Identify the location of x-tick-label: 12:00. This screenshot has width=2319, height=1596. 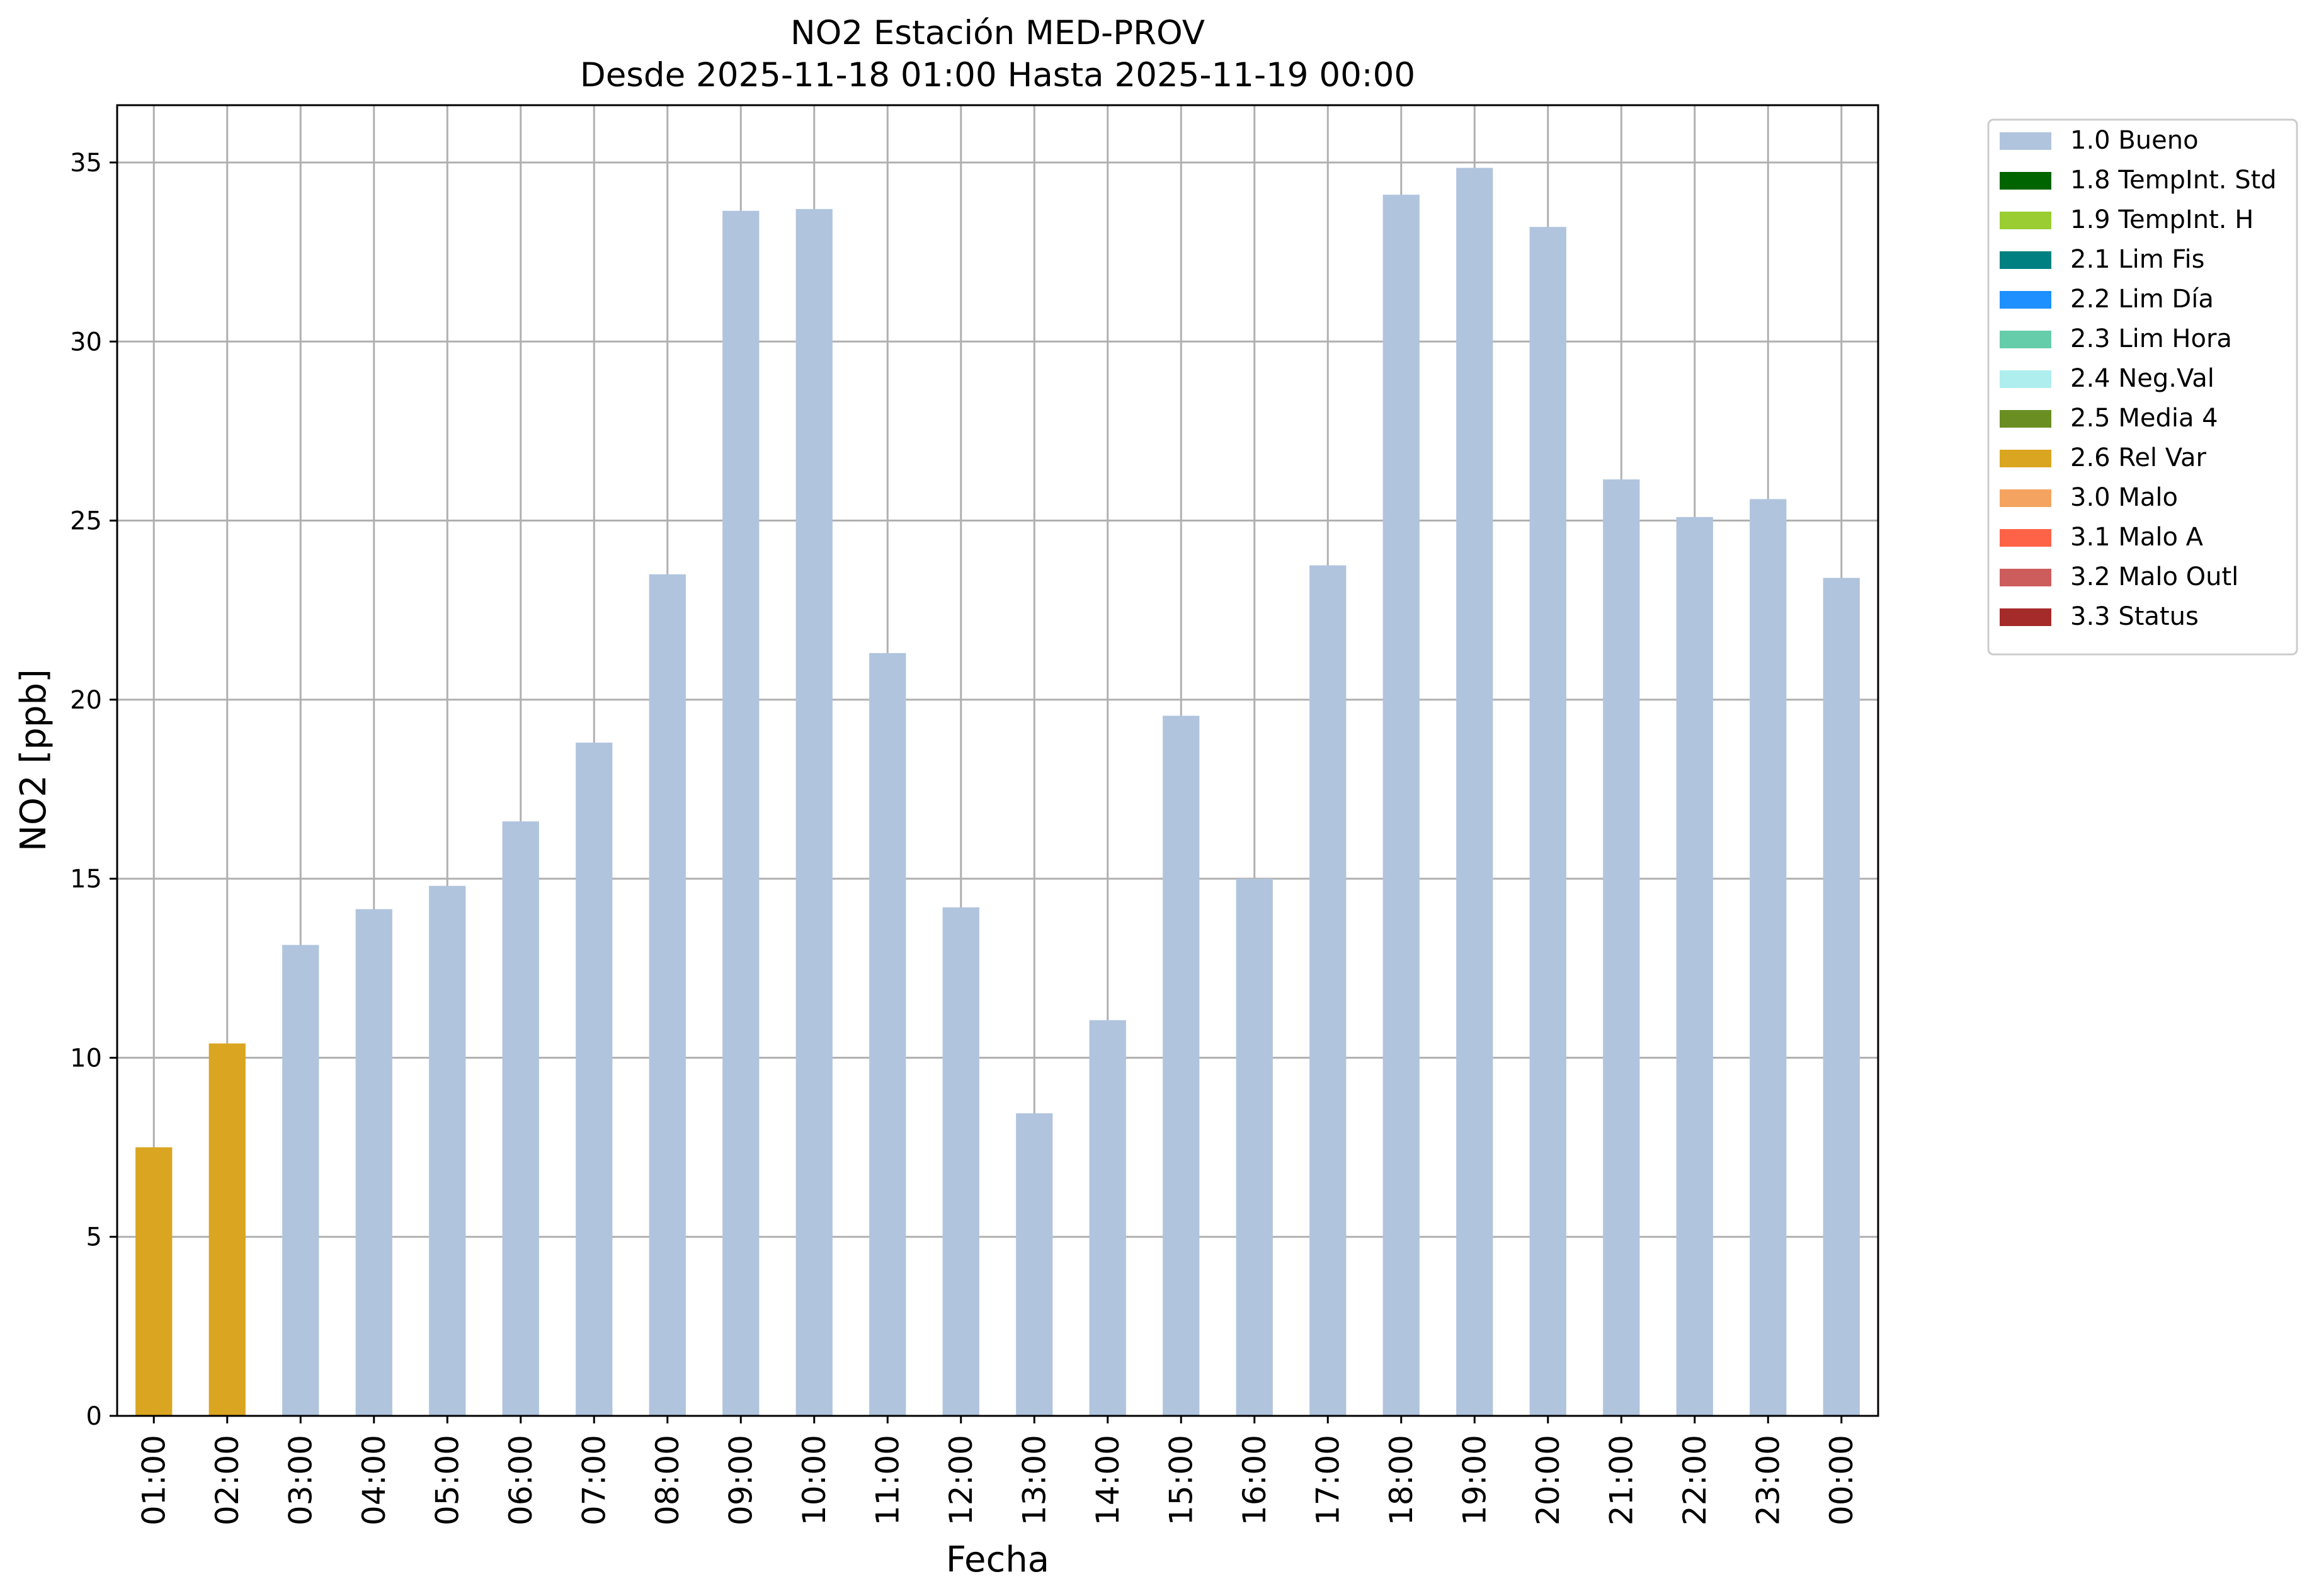
(961, 1480).